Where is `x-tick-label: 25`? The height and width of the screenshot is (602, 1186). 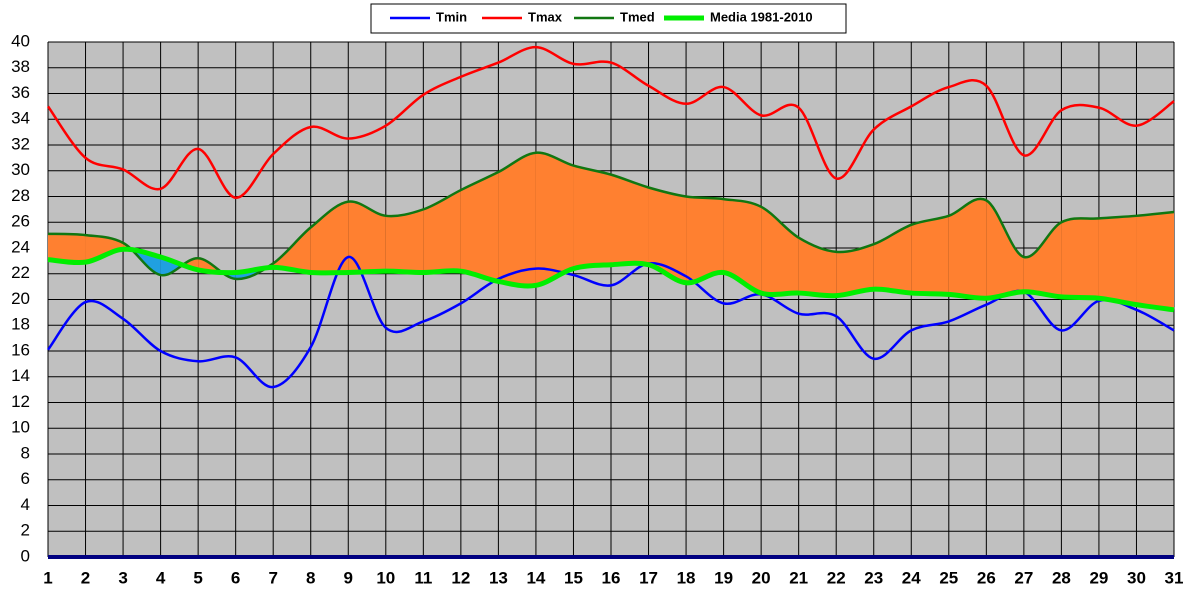
x-tick-label: 25 is located at coordinates (948, 577).